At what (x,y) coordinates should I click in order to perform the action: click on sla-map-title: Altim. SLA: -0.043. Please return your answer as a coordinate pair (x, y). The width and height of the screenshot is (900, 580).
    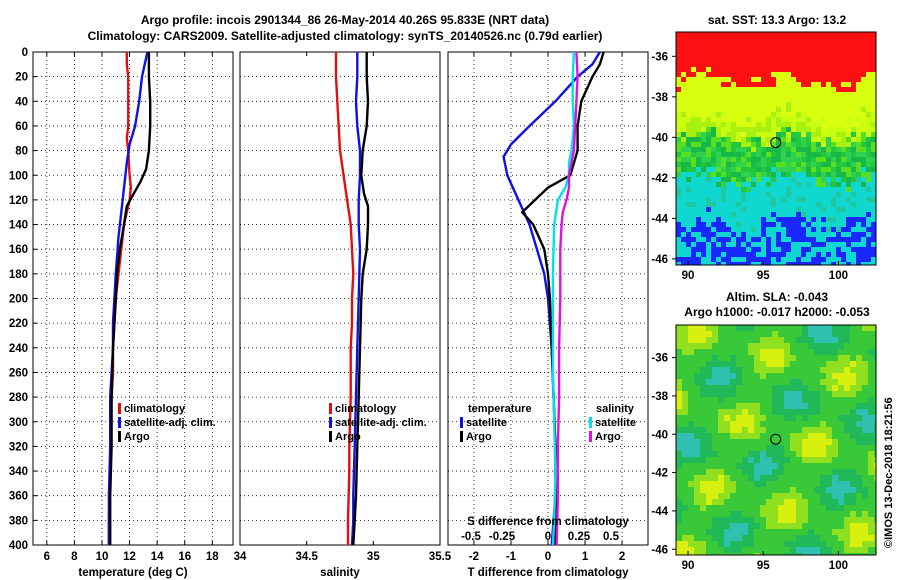
    Looking at the image, I should click on (777, 297).